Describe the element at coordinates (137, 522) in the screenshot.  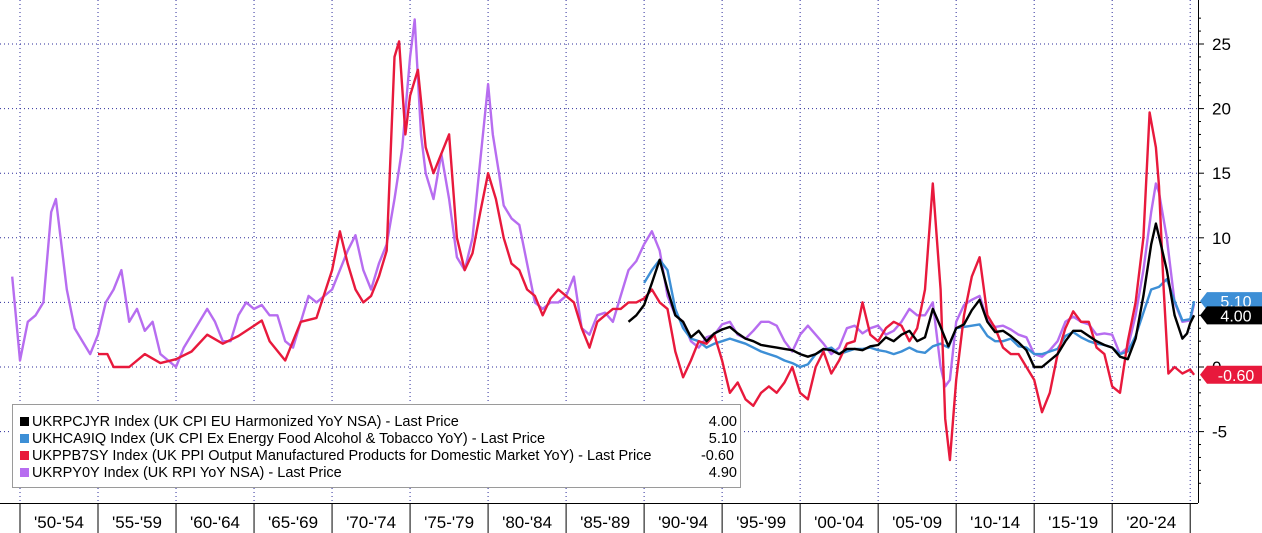
I see `x-tick-label: '55-'59` at that location.